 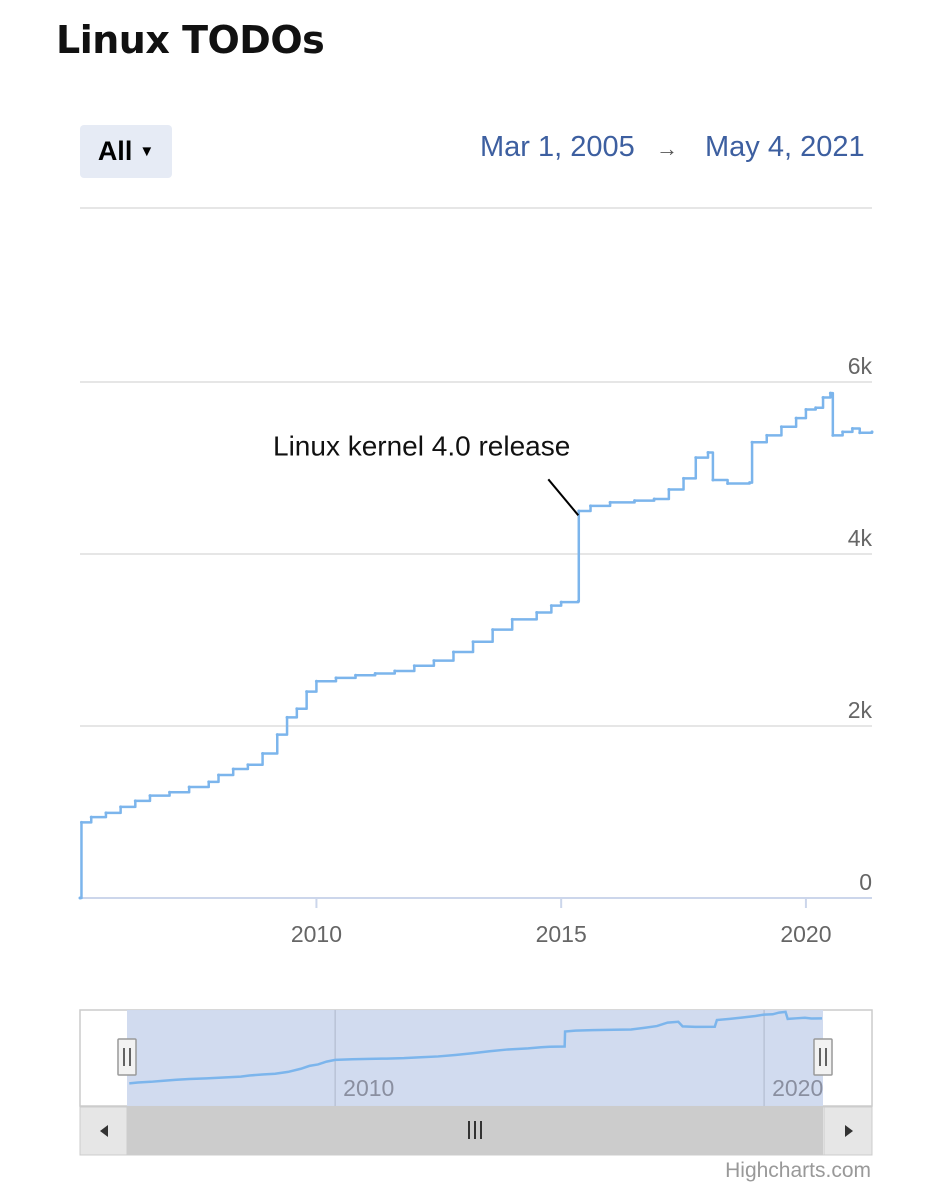 I want to click on annotation-label: Linux kernel 4.0 release, so click(x=421, y=445).